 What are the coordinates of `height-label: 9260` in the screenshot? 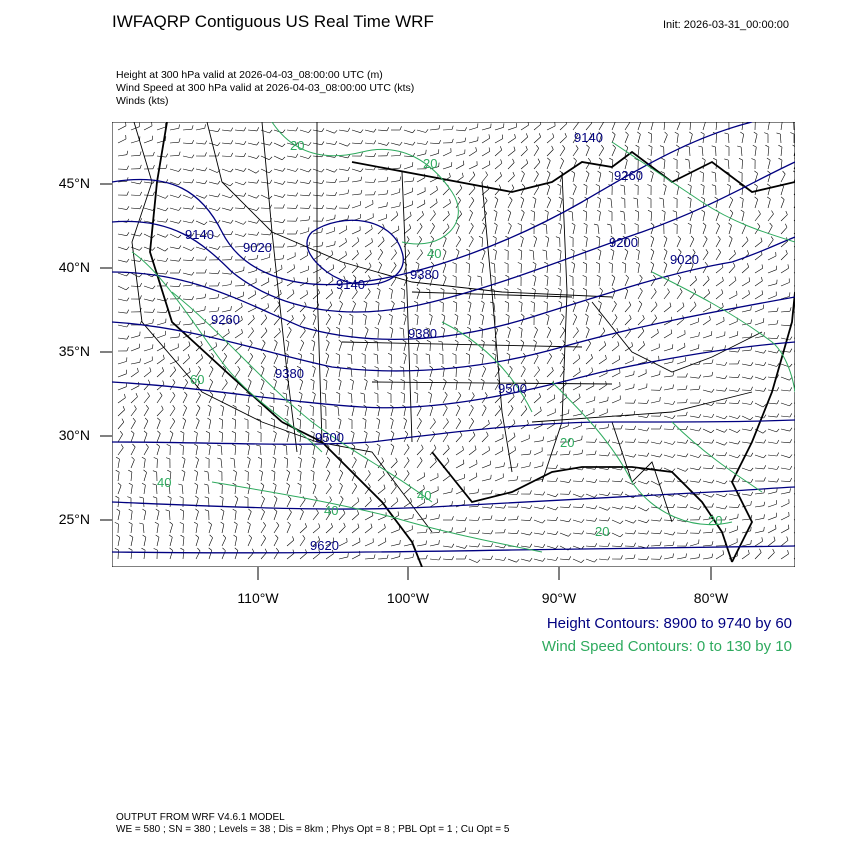 It's located at (225, 319).